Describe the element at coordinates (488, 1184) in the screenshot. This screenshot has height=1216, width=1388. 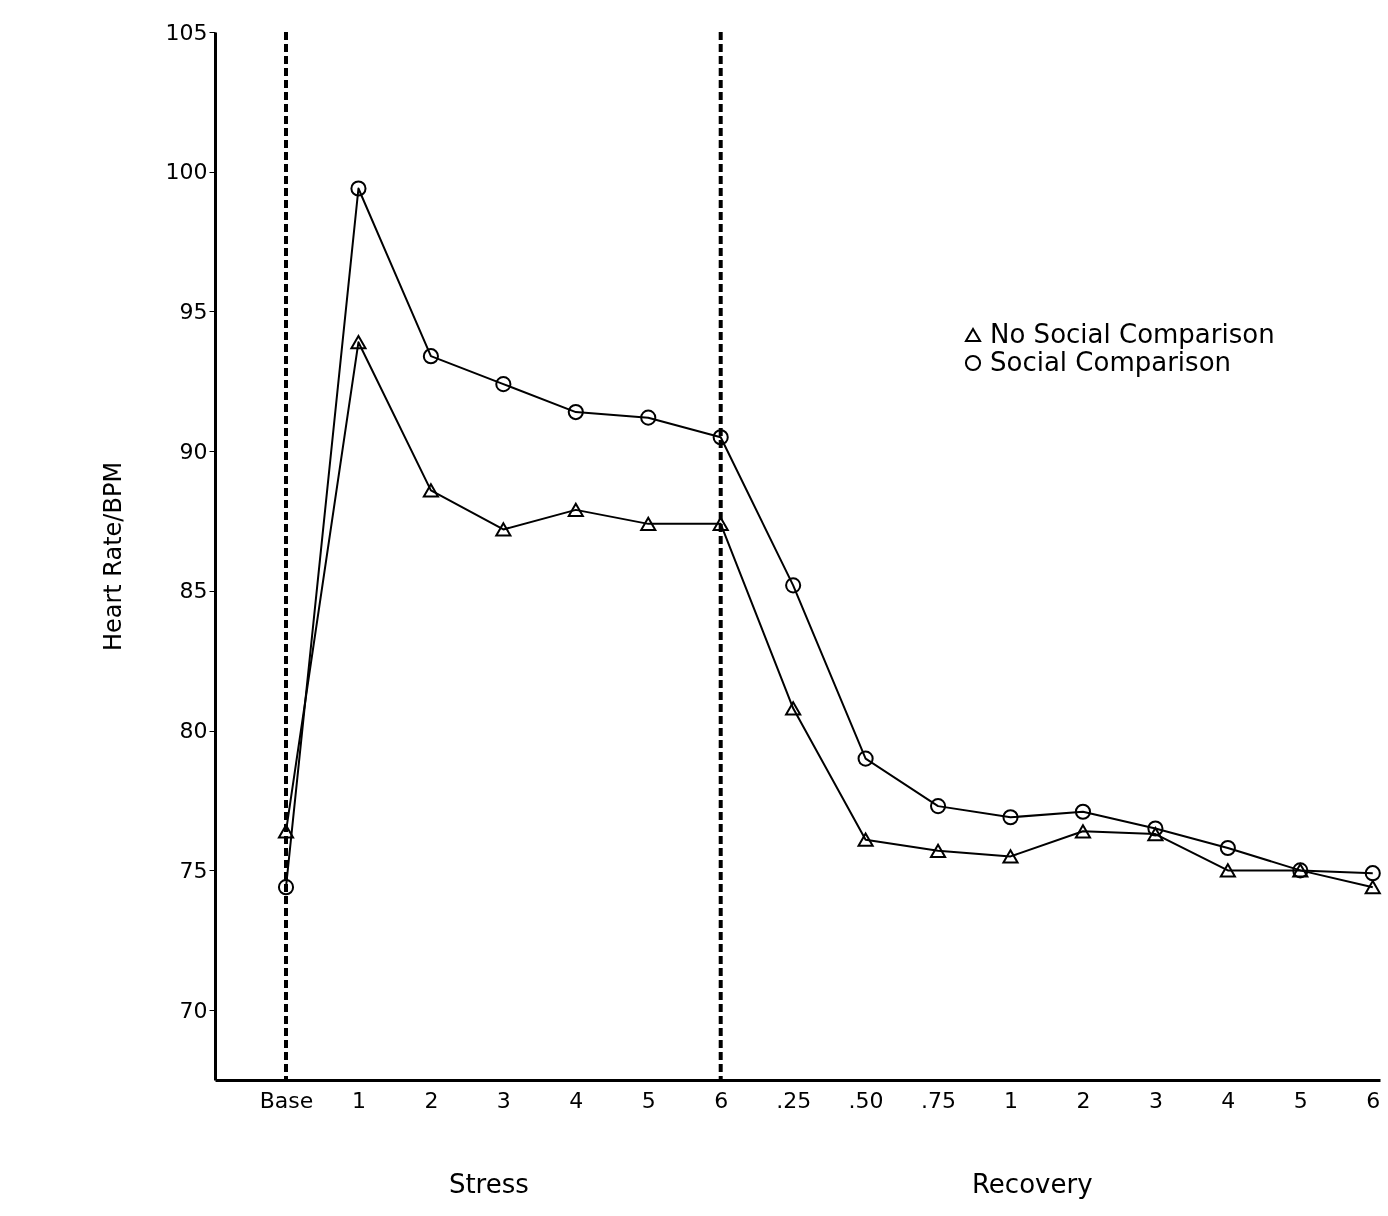
I see `text: Stress` at that location.